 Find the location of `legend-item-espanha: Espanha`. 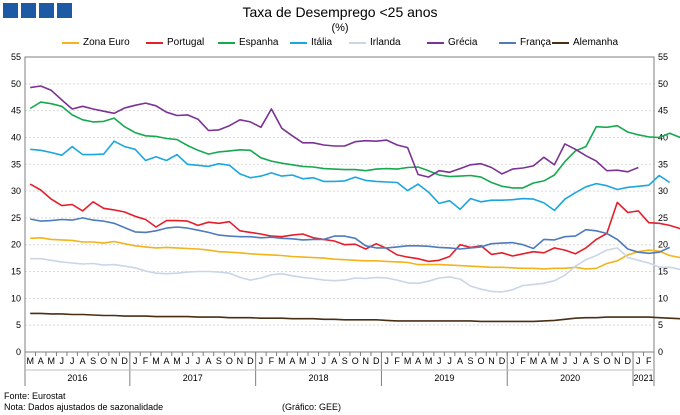

legend-item-espanha: Espanha is located at coordinates (248, 42).